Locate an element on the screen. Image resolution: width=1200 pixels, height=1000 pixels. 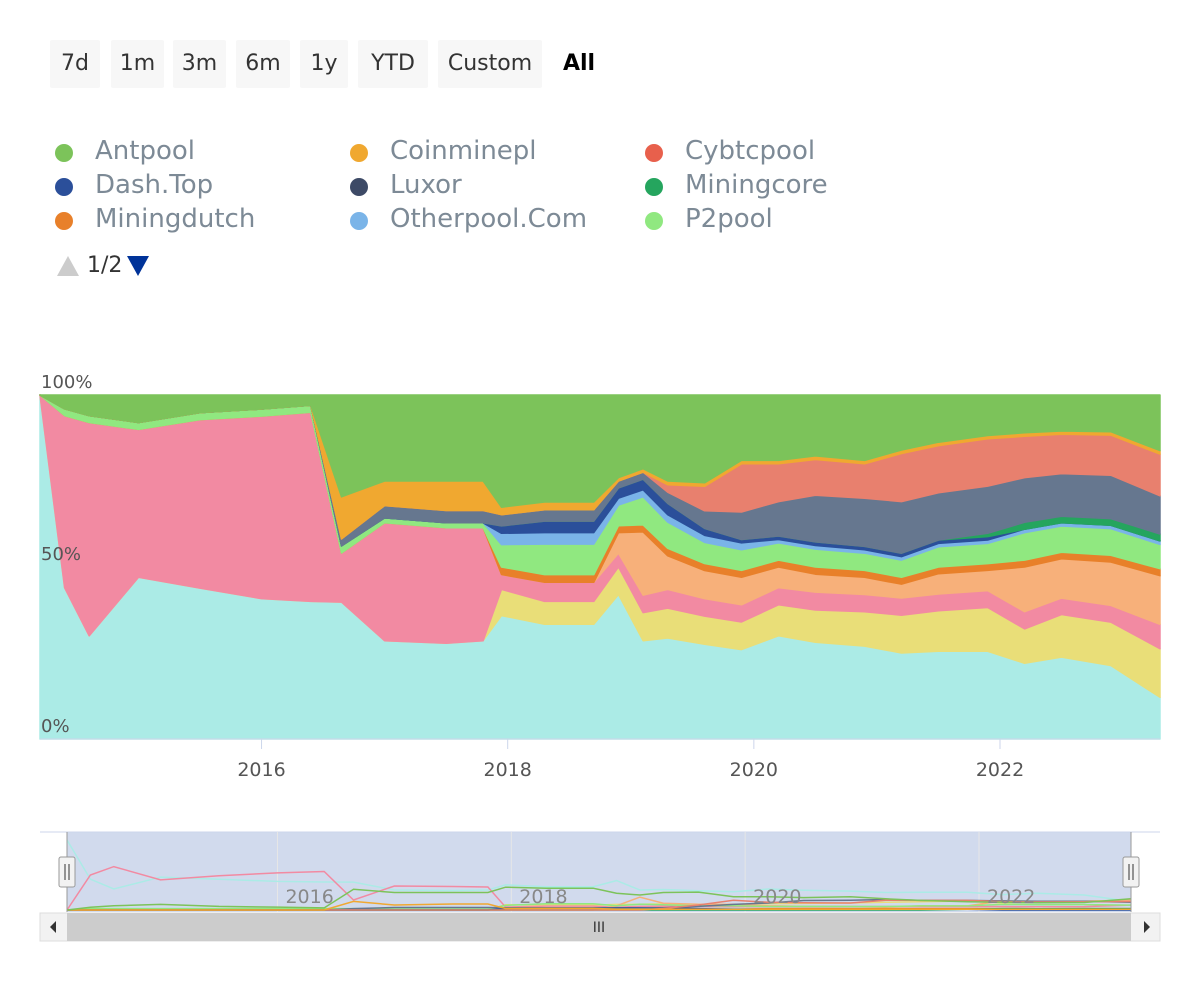
scrollbar-thumb is located at coordinates (599, 927).